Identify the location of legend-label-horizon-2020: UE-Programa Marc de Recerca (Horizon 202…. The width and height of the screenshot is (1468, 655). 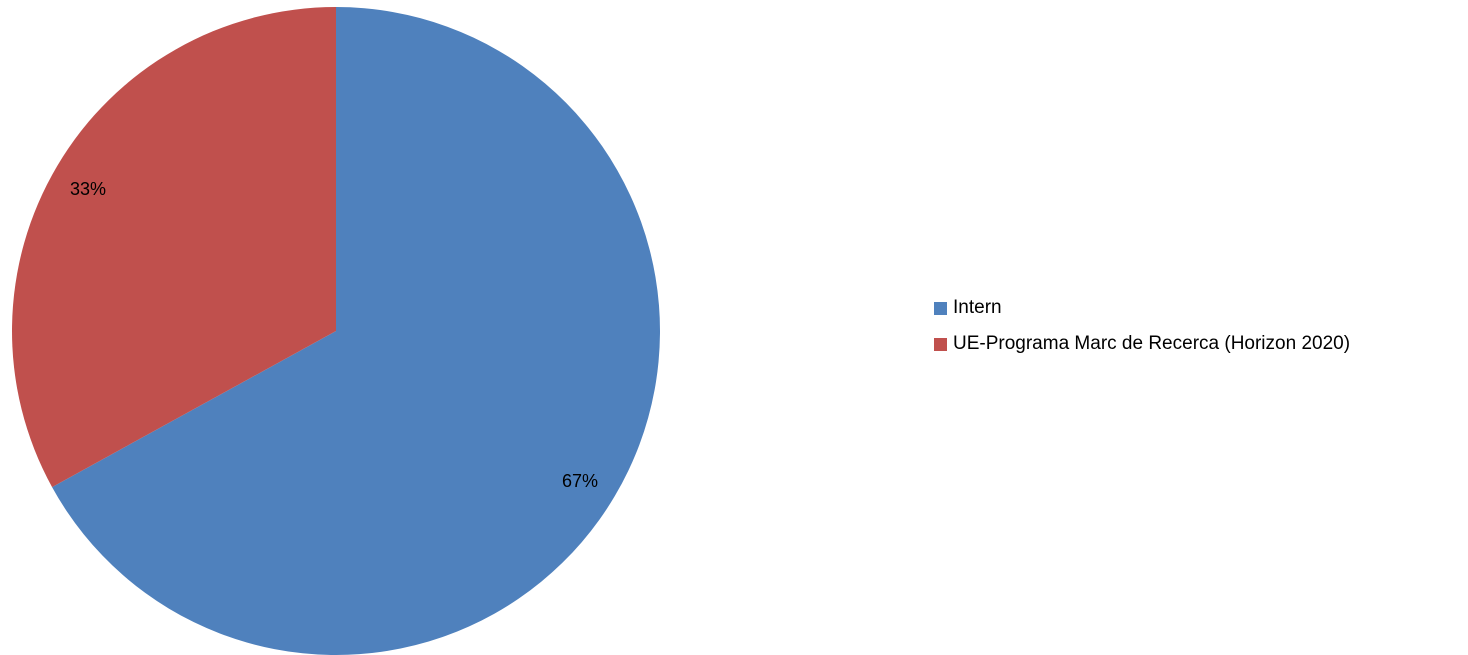
(1152, 343).